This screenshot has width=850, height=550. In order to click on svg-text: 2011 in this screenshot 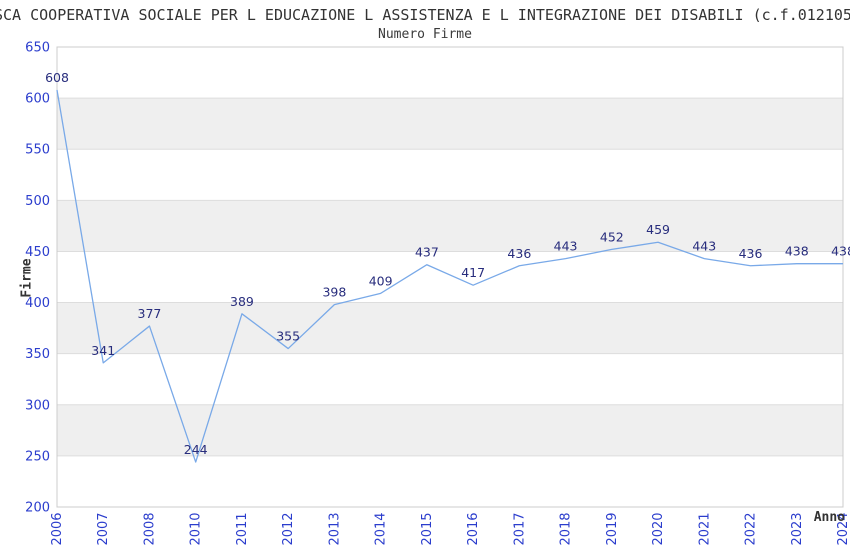, I will do `click(242, 528)`.